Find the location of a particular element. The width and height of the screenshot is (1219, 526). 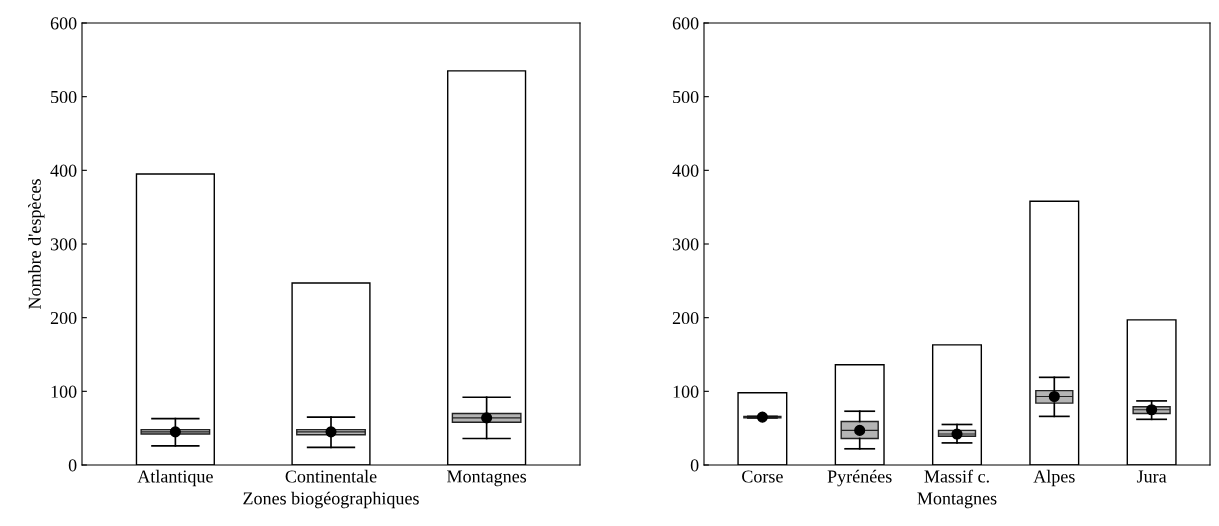

x-tick-label: Alpes is located at coordinates (1054, 478).